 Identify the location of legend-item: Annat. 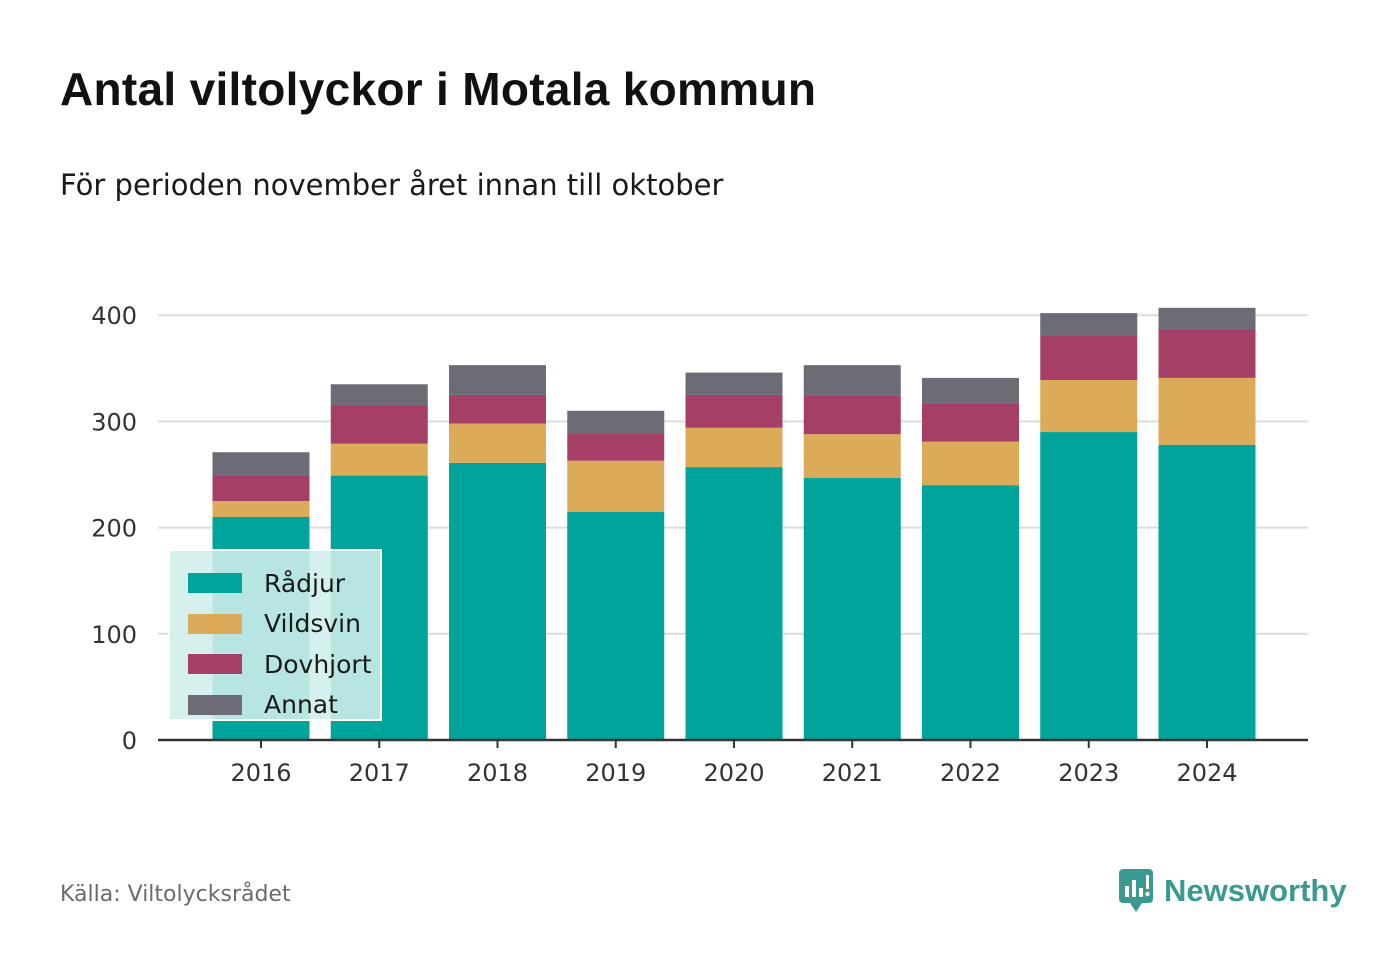
(284, 705).